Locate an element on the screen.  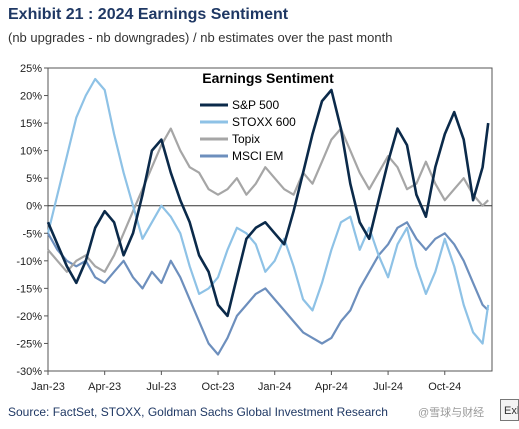
y-axis: 25% 20% 15% 10% 5% 0% -5% -10% -15% -20% -25% -30% is located at coordinates (32, 220).